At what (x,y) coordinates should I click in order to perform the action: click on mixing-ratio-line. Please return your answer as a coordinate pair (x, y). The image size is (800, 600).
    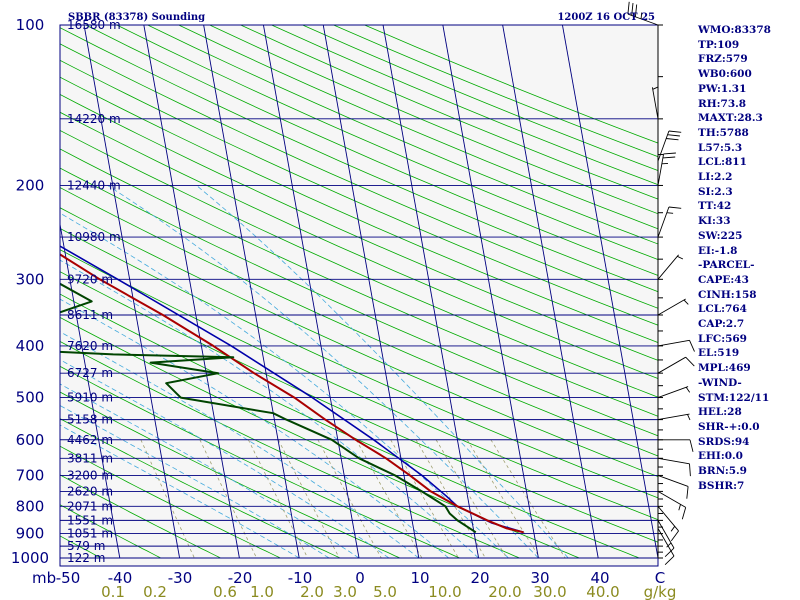
    Looking at the image, I should click on (349, 499).